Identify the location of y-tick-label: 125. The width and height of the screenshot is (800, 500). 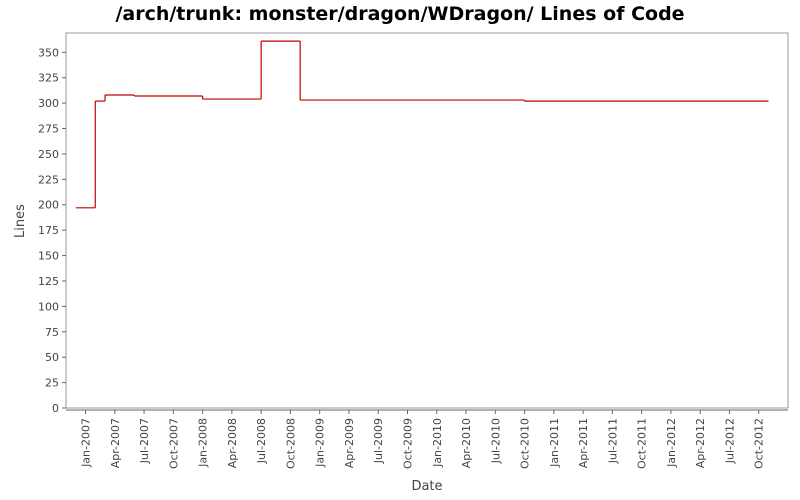
(48, 281).